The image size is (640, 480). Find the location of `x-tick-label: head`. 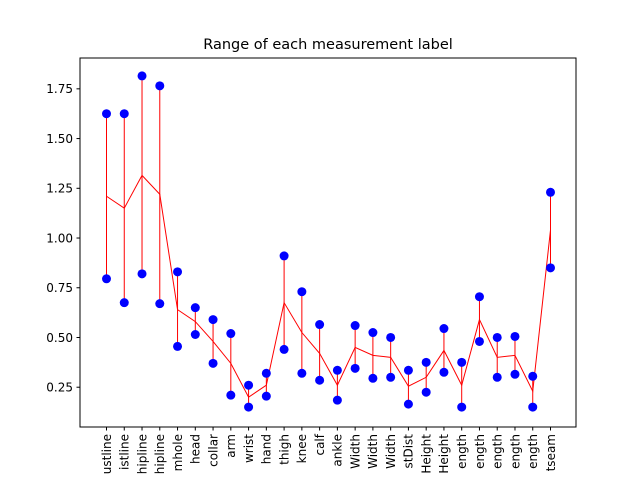

x-tick-label: head is located at coordinates (196, 449).